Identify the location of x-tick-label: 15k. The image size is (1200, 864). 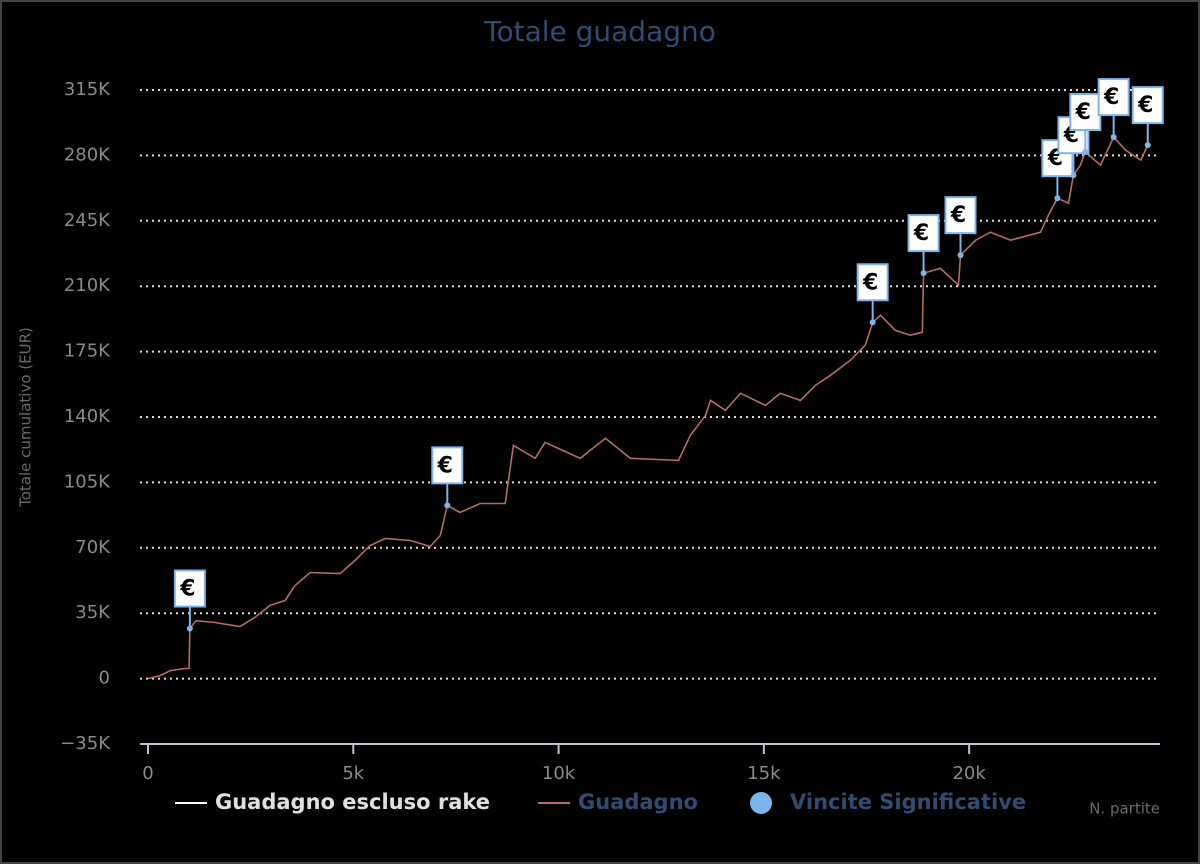
(764, 773).